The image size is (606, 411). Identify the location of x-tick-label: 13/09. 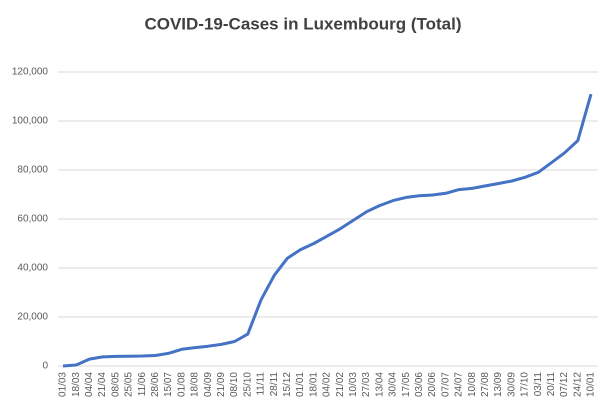
(498, 384).